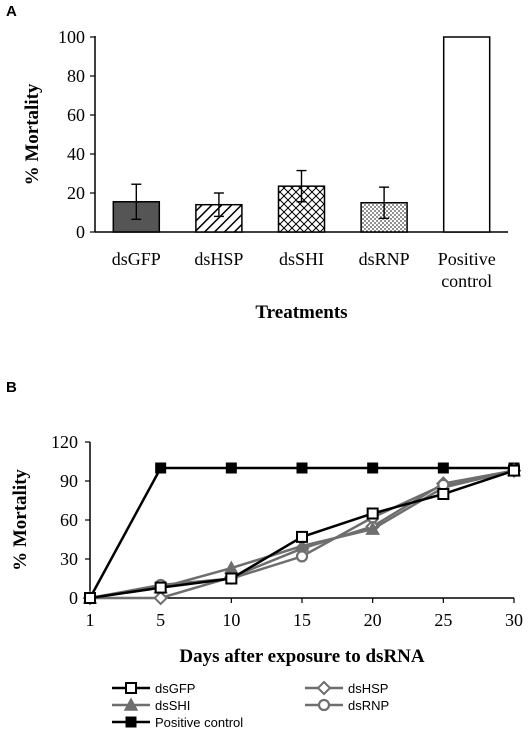 The height and width of the screenshot is (744, 529). What do you see at coordinates (250, 705) in the screenshot?
I see `legend: dsGFP dsHSP dsSHI dsRNP Positive control` at bounding box center [250, 705].